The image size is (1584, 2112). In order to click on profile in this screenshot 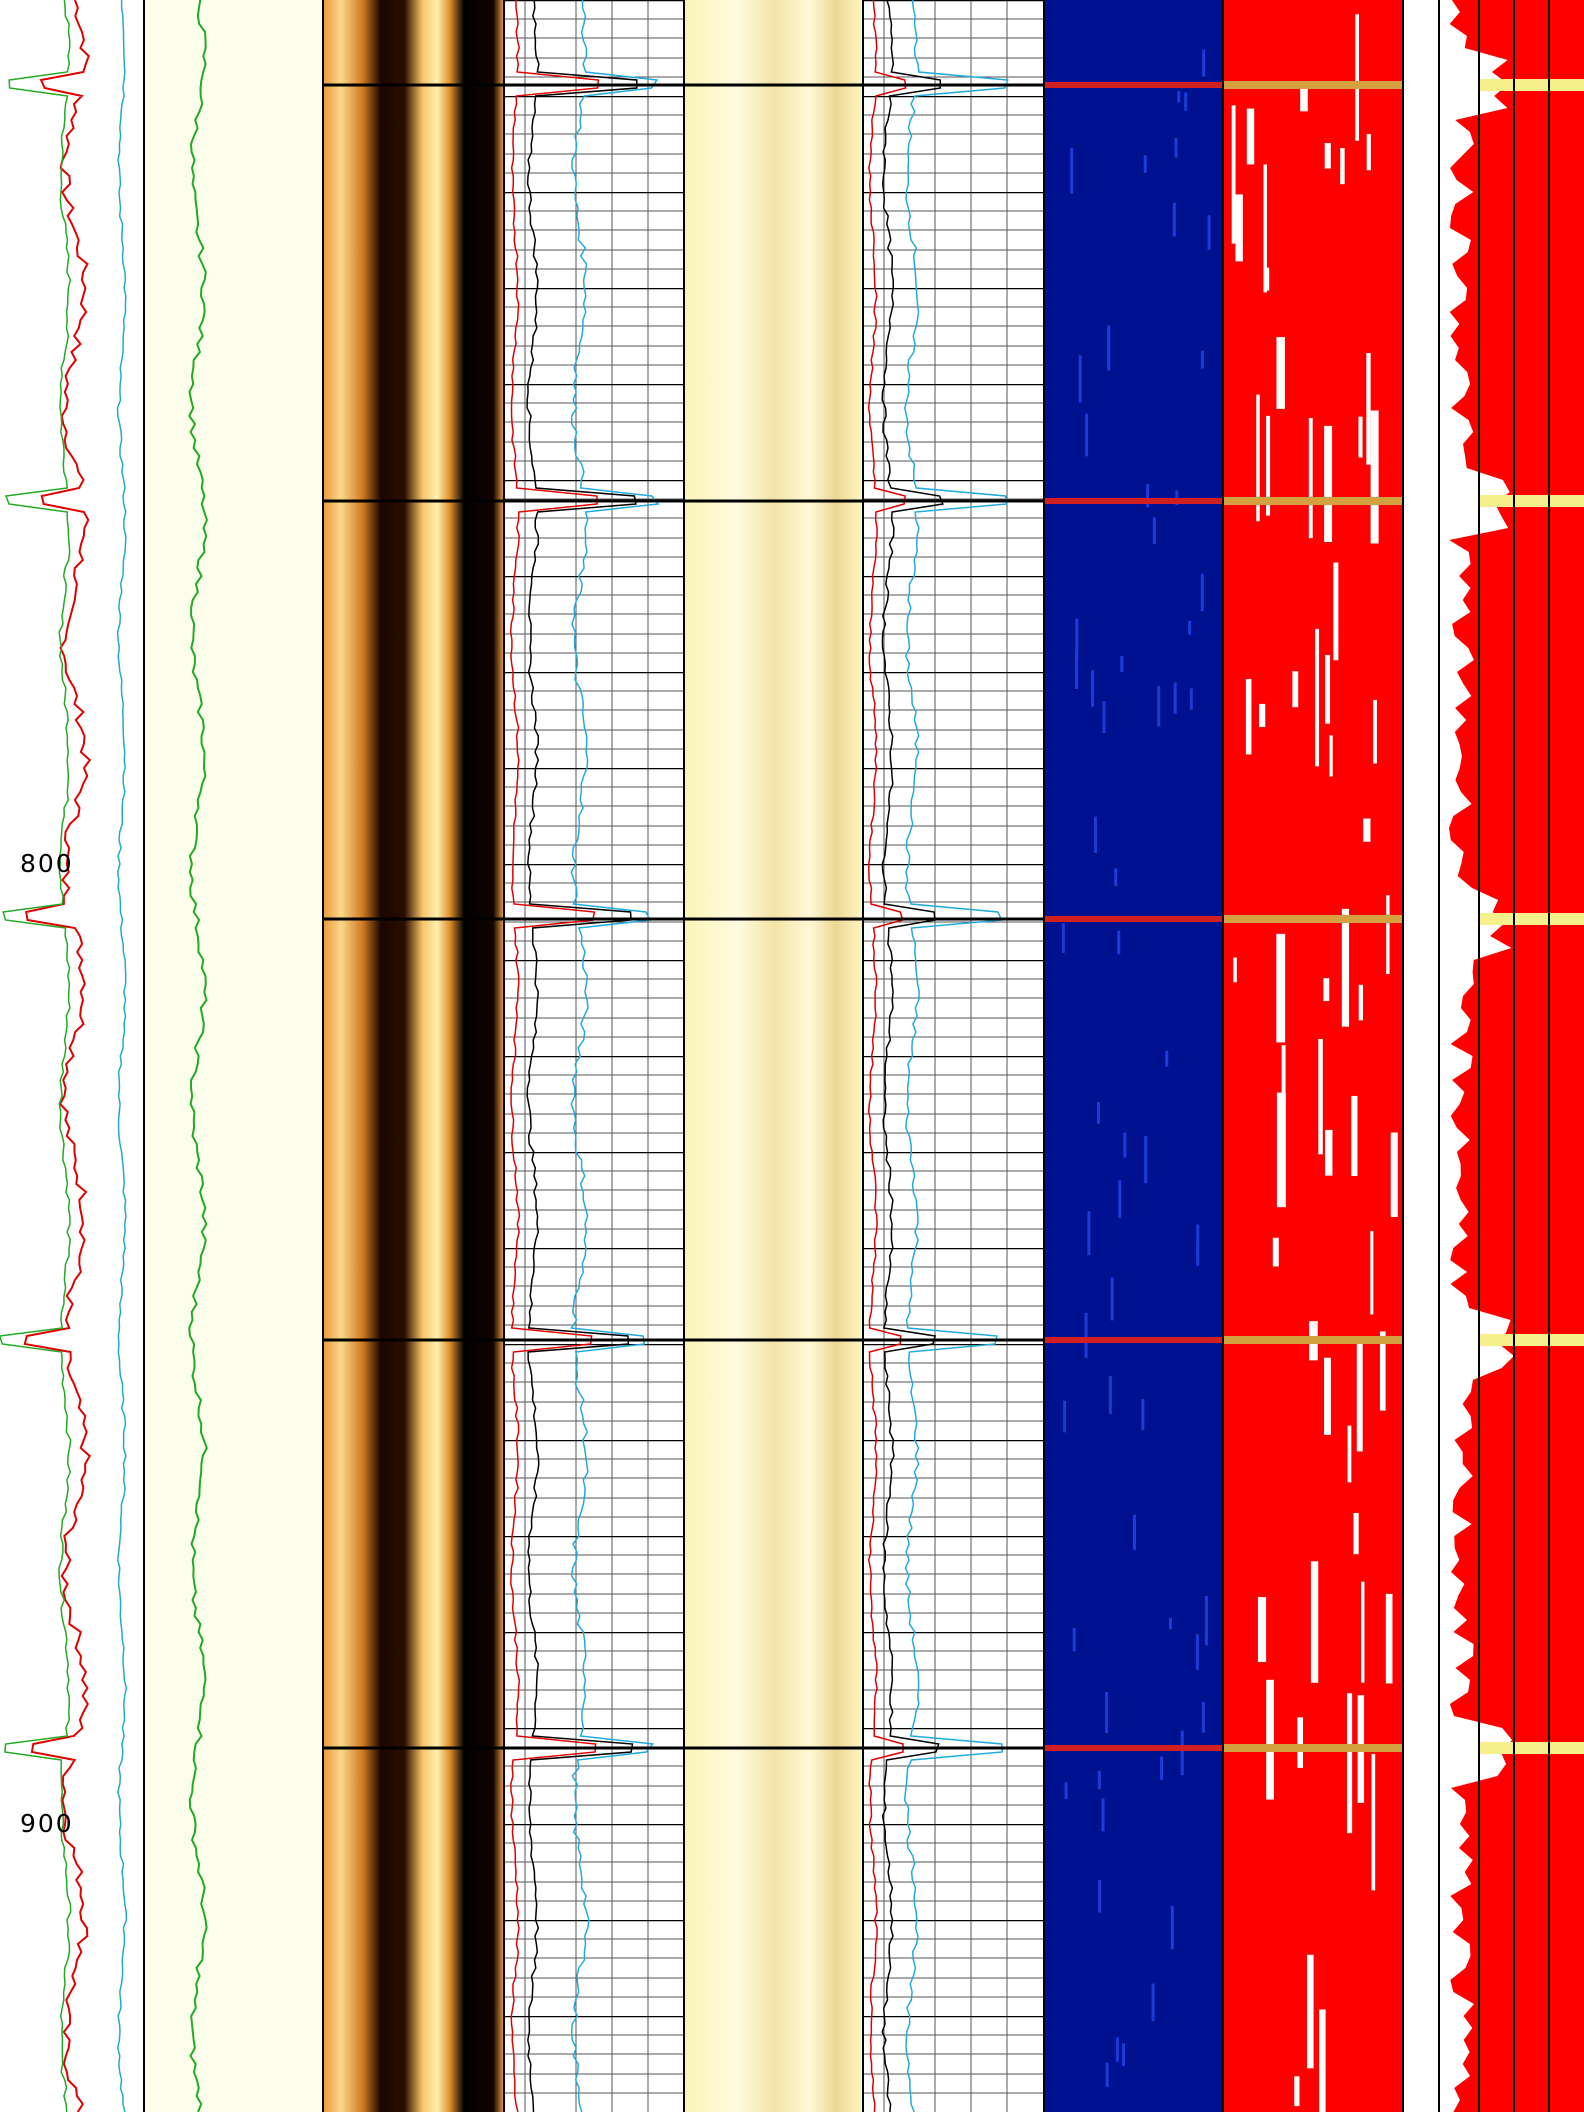, I will do `click(1458, 1056)`.